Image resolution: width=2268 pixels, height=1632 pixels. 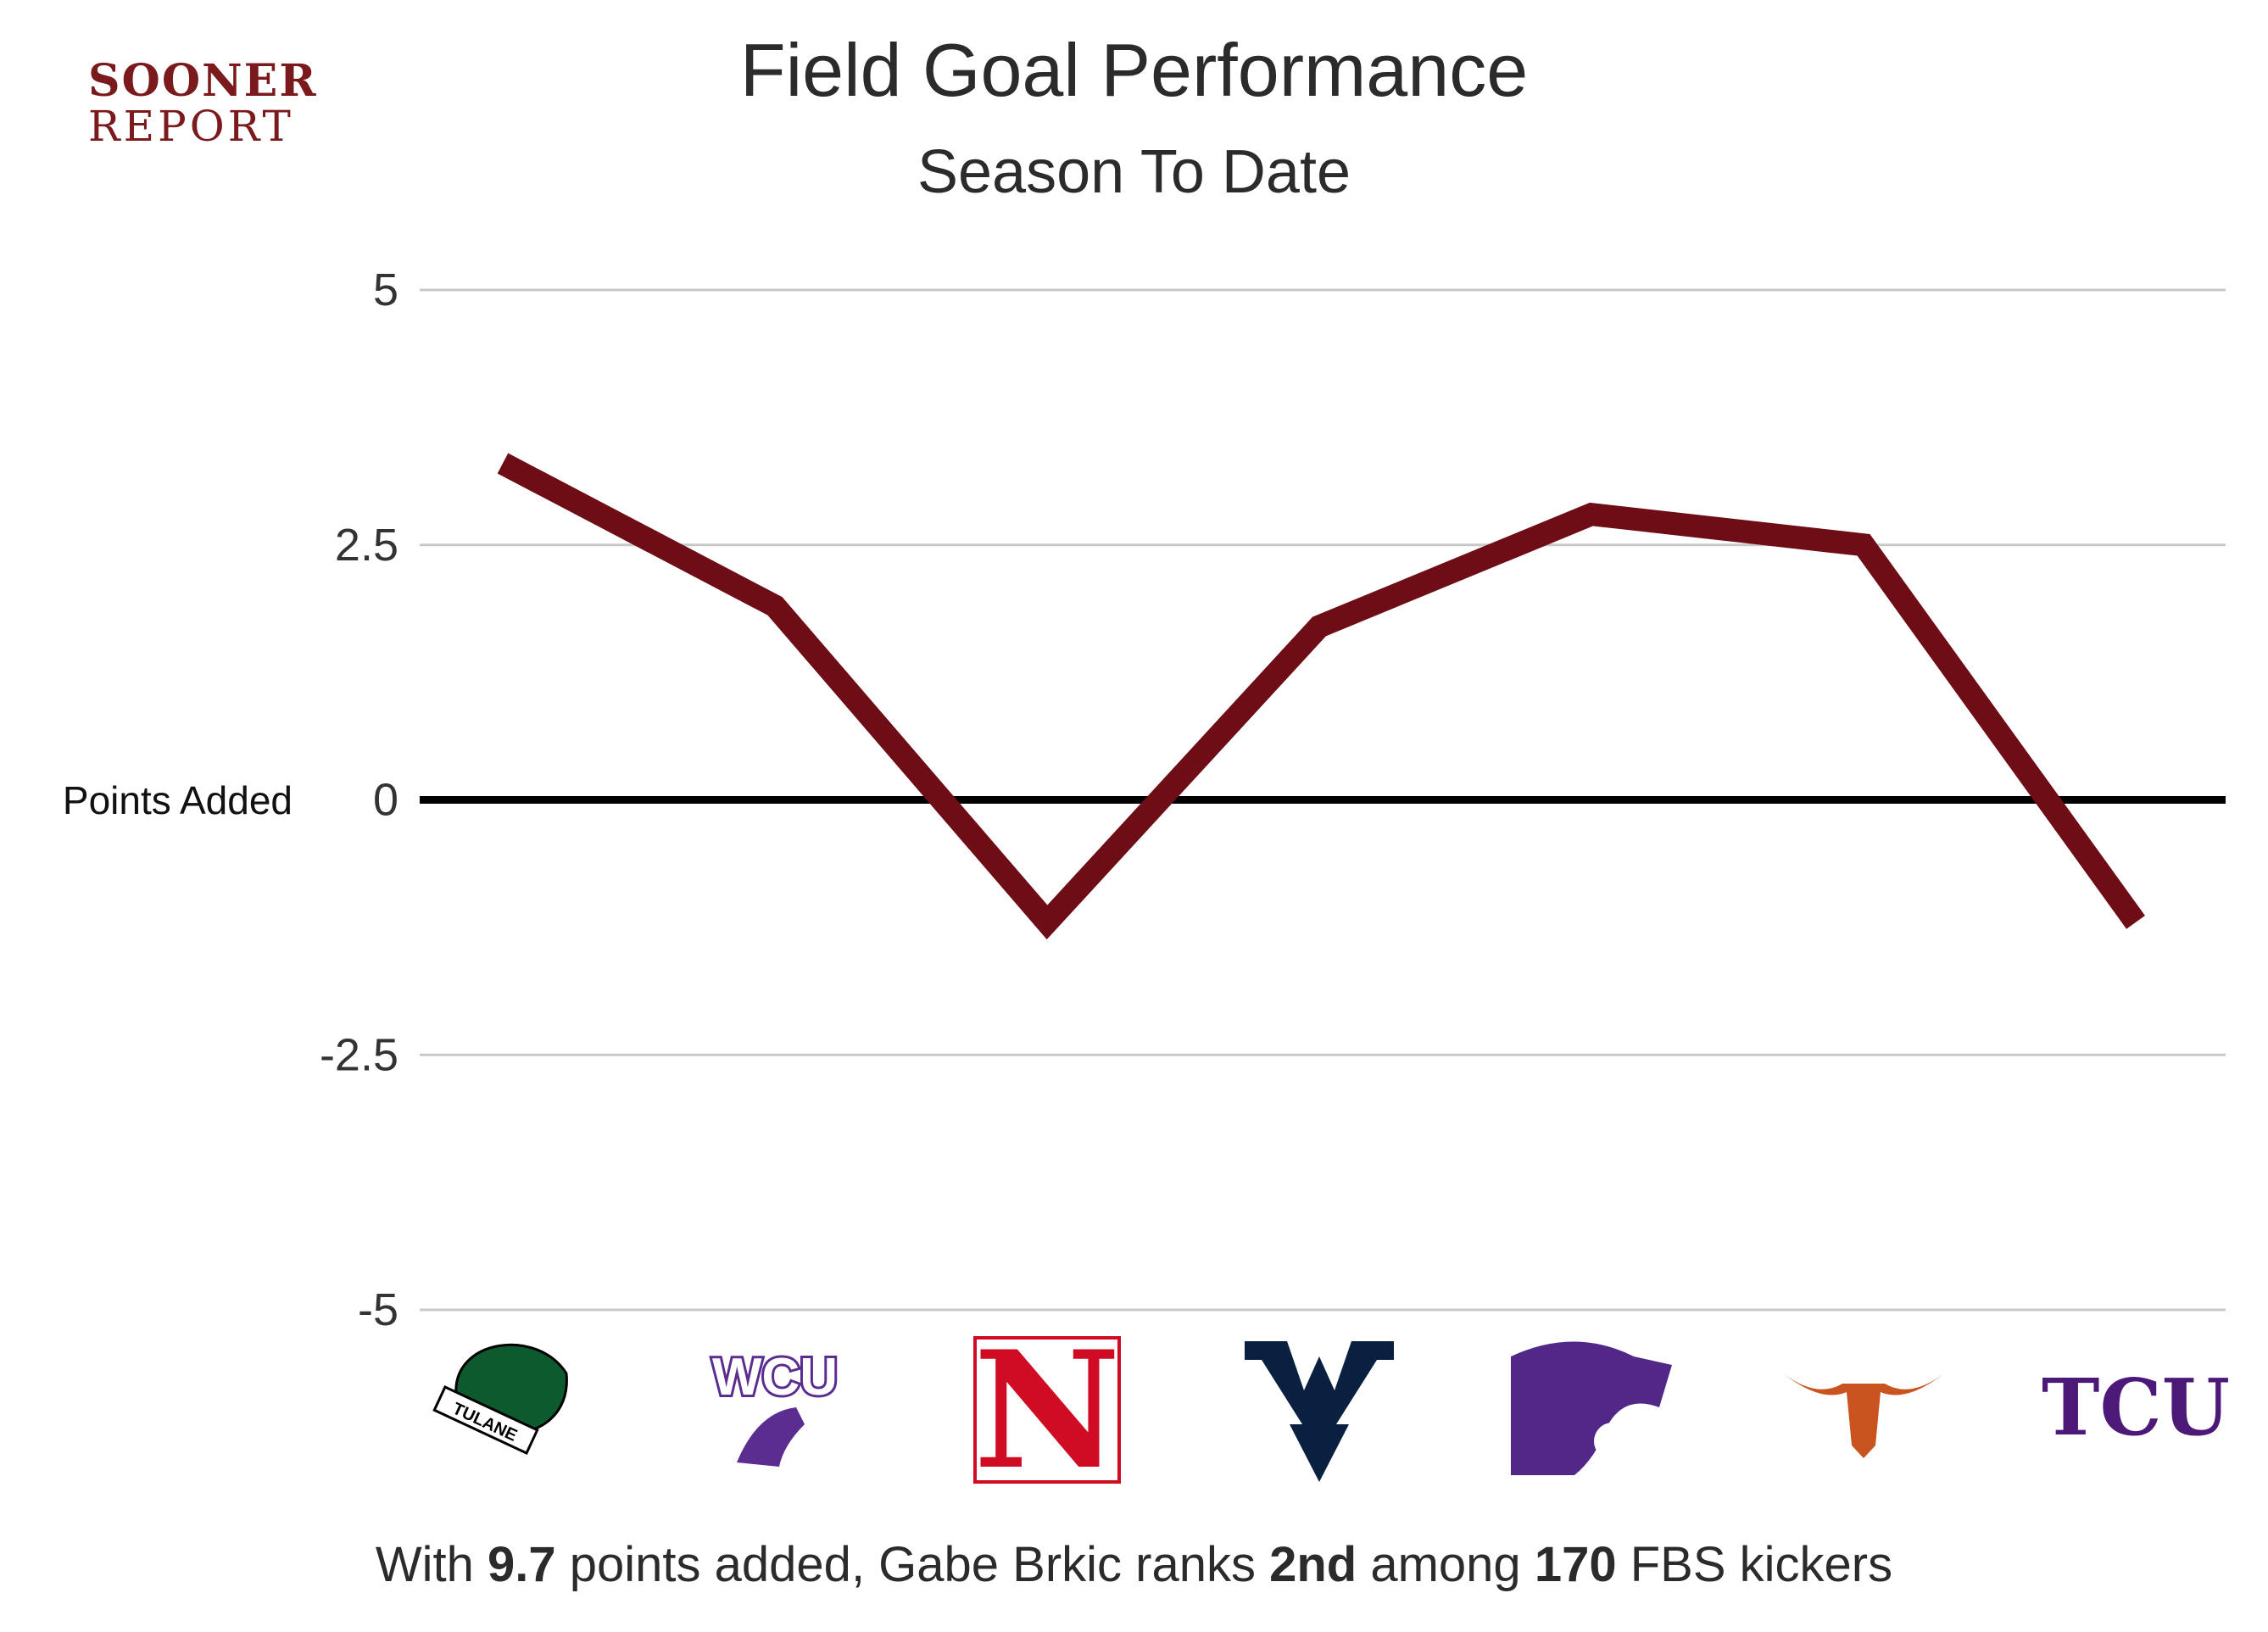 What do you see at coordinates (203, 81) in the screenshot?
I see `logo-line-1: SOONER` at bounding box center [203, 81].